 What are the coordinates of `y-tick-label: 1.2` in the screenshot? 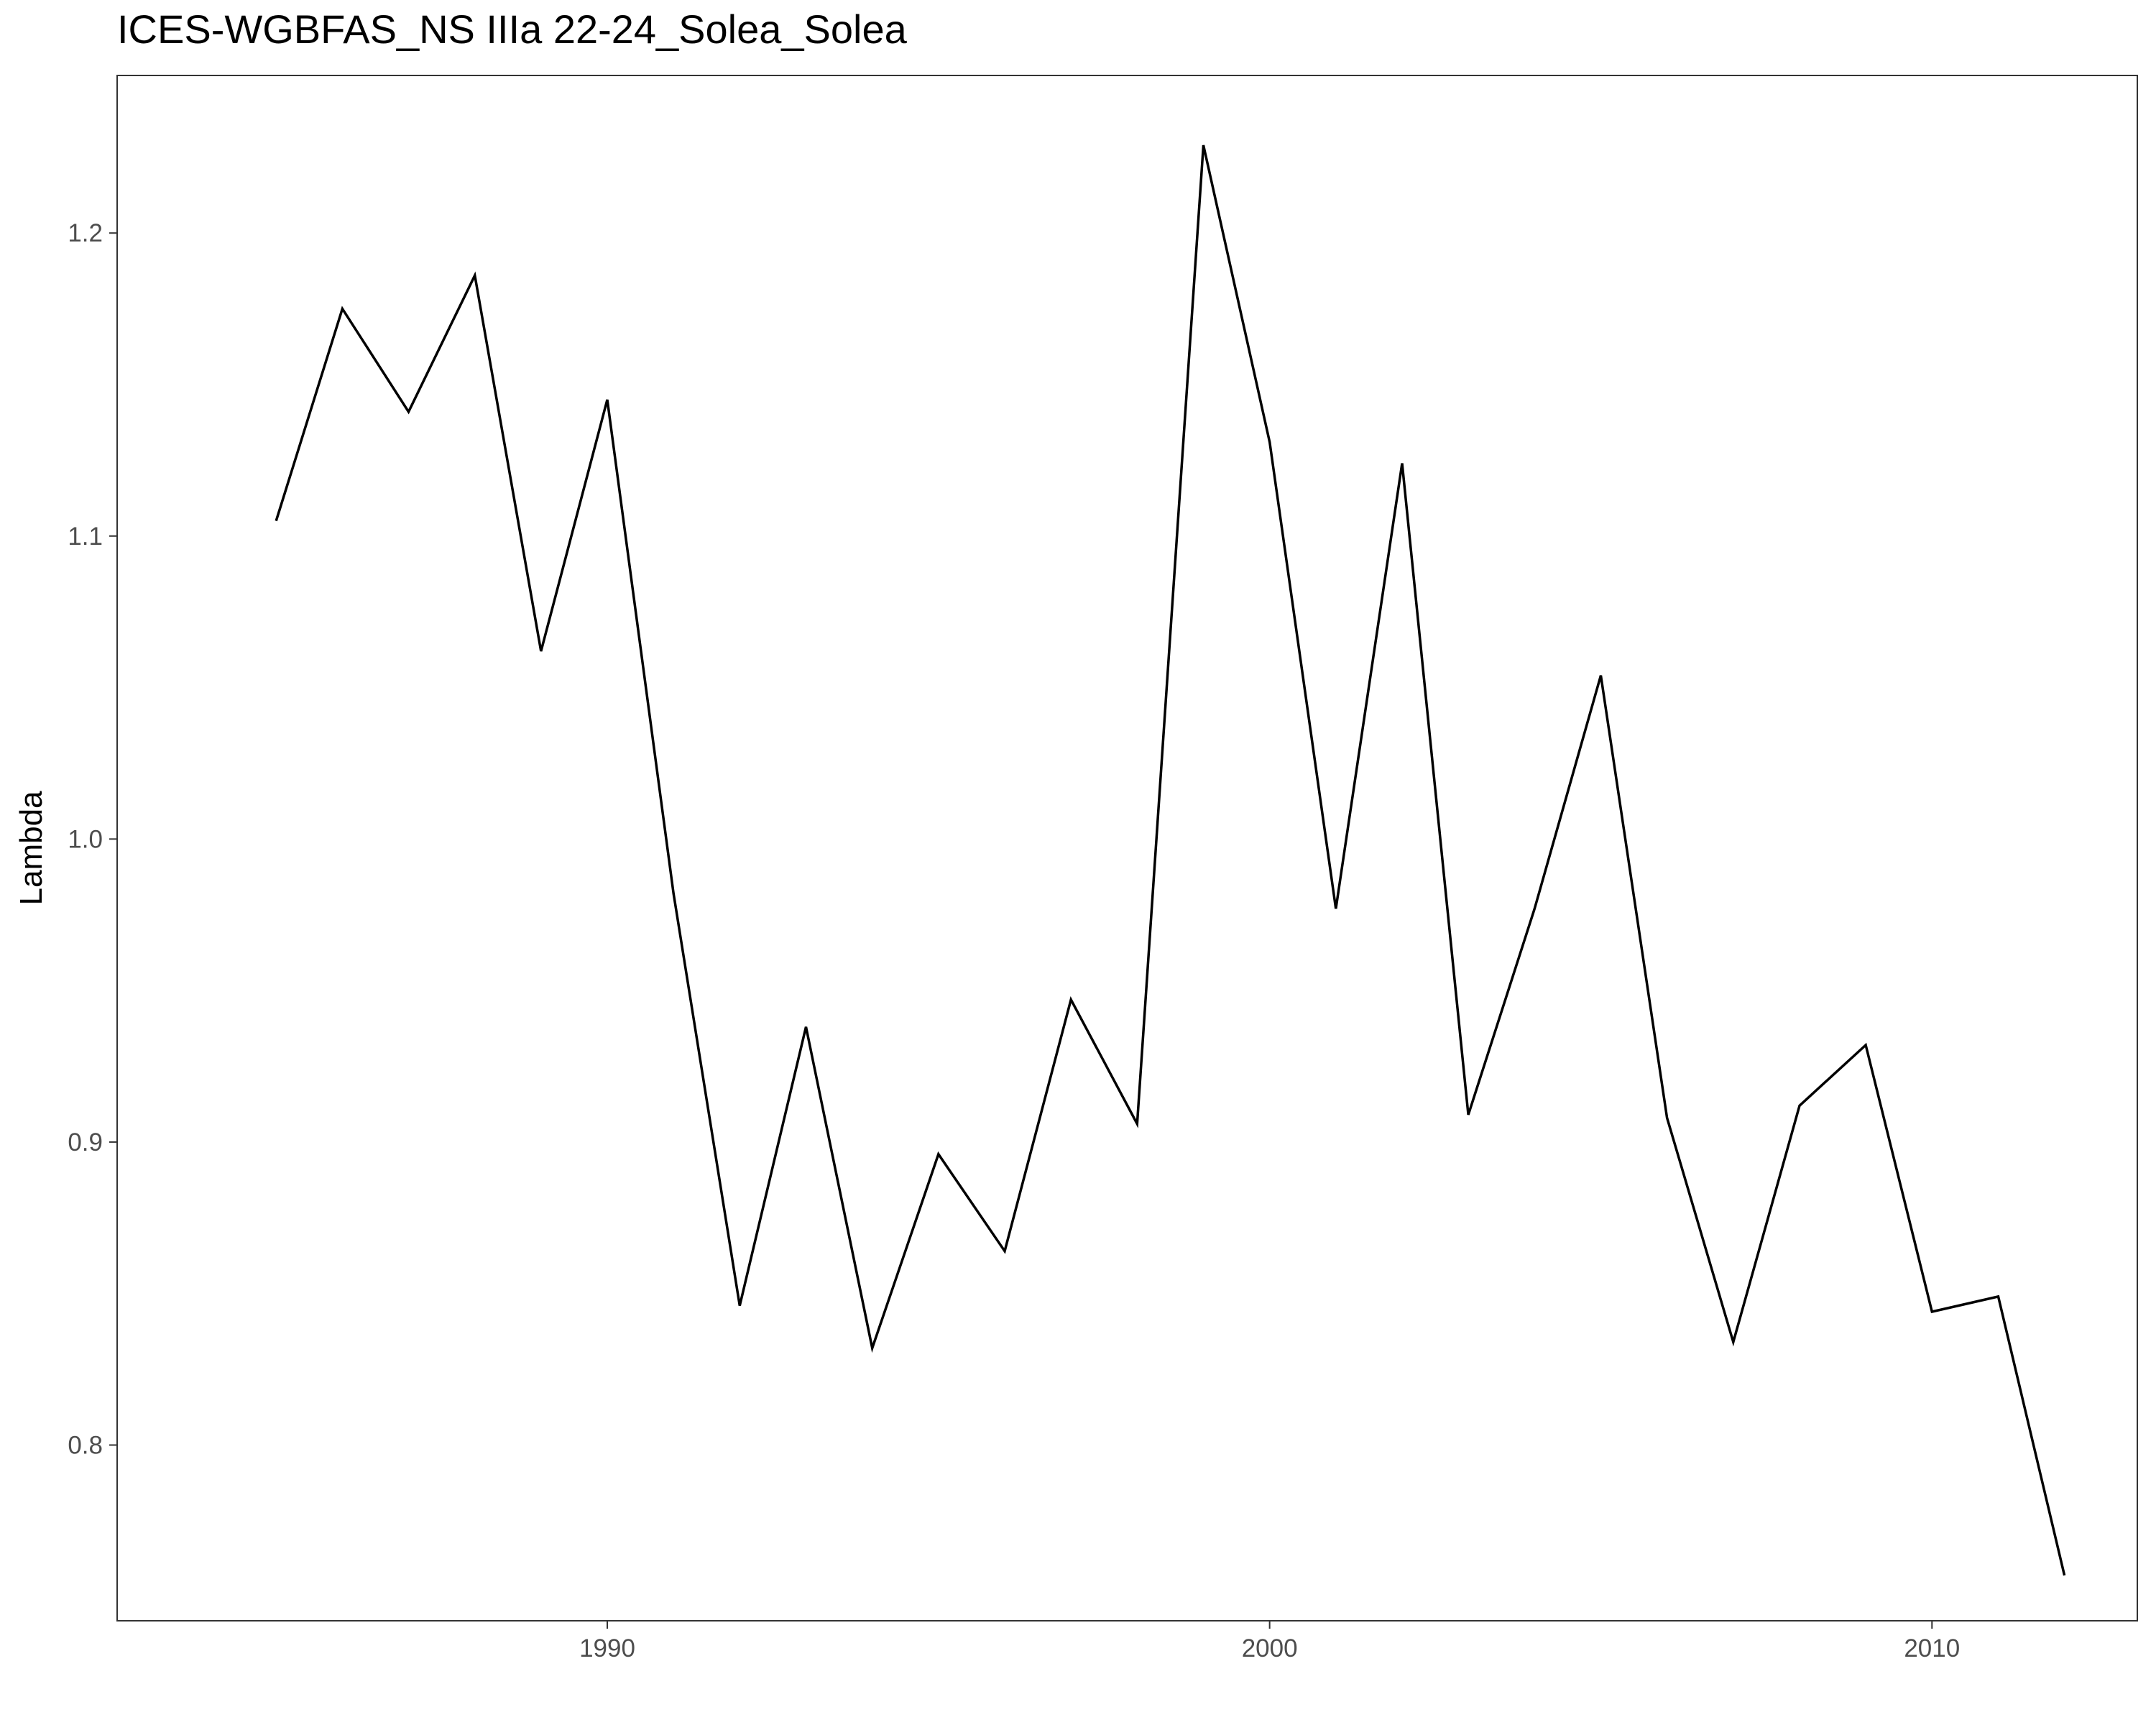 It's located at (85, 233).